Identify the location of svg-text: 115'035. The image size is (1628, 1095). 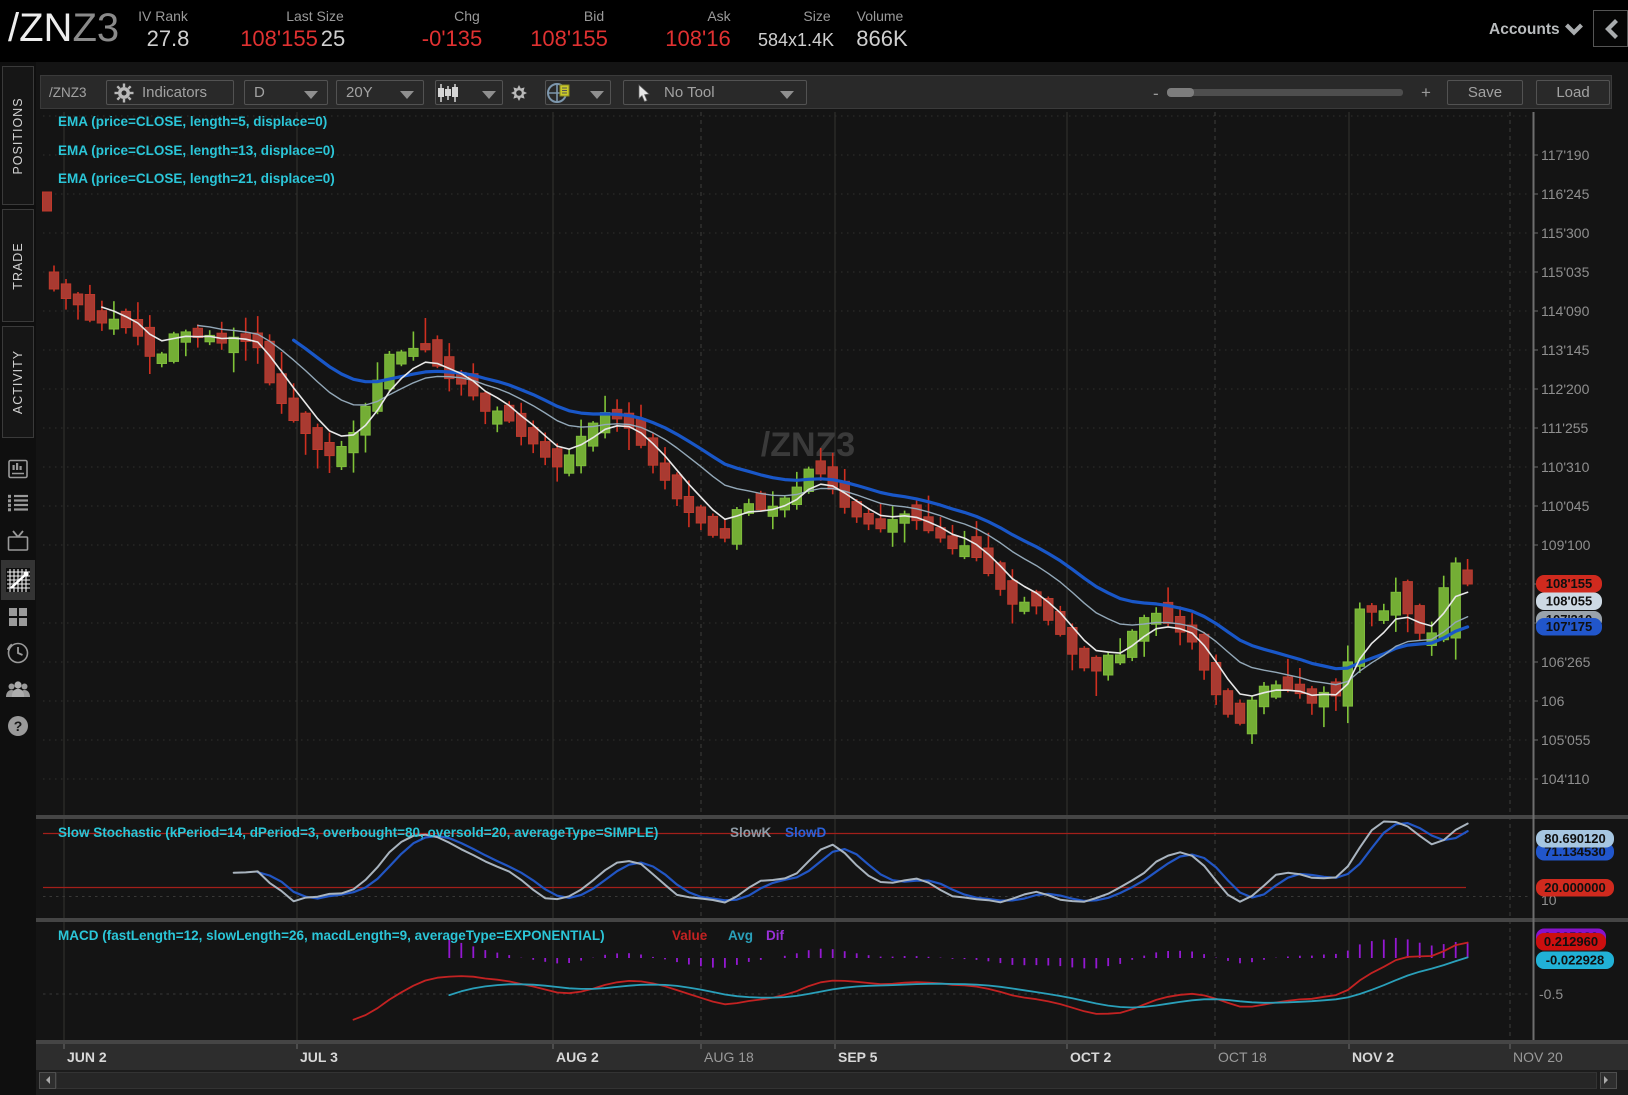
(1565, 272).